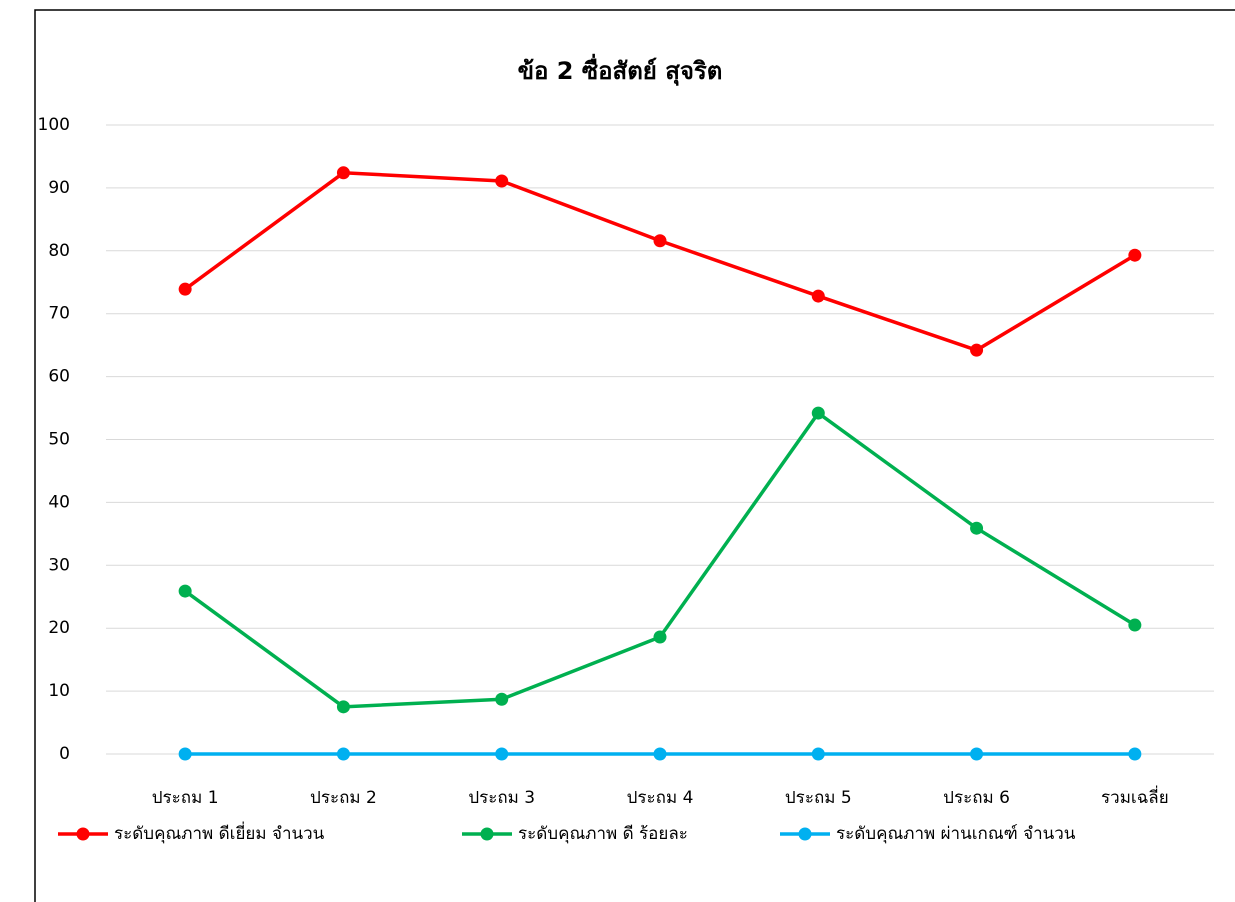 The height and width of the screenshot is (902, 1235). I want to click on y-tick-label: 80, so click(59, 251).